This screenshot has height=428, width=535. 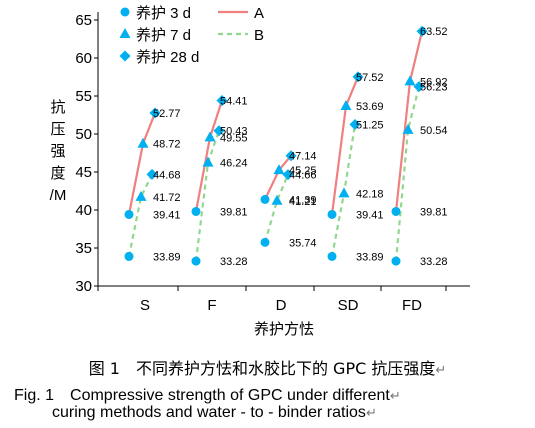 What do you see at coordinates (434, 88) in the screenshot?
I see `data-label: 56.23` at bounding box center [434, 88].